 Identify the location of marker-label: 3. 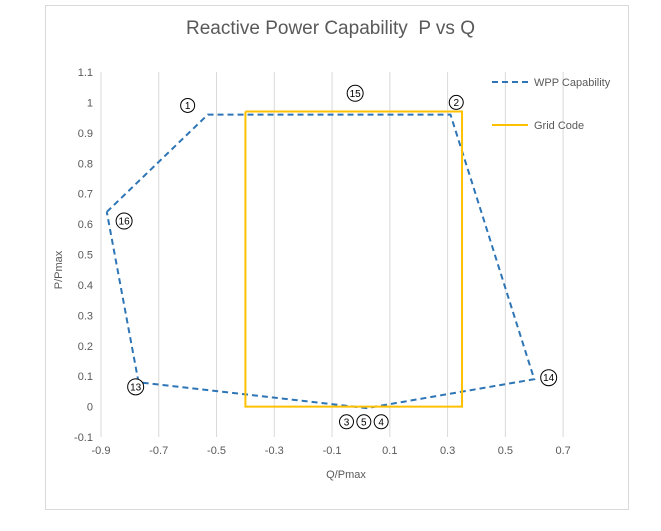
(347, 422).